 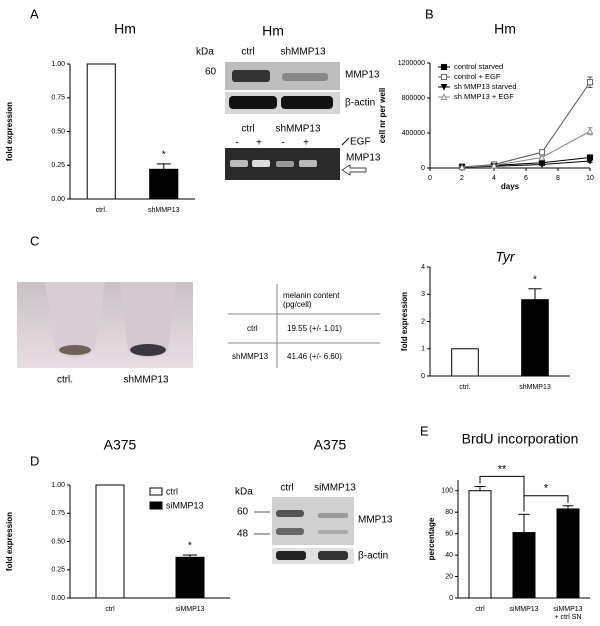 I want to click on table-cell: ctrl, so click(x=252, y=328).